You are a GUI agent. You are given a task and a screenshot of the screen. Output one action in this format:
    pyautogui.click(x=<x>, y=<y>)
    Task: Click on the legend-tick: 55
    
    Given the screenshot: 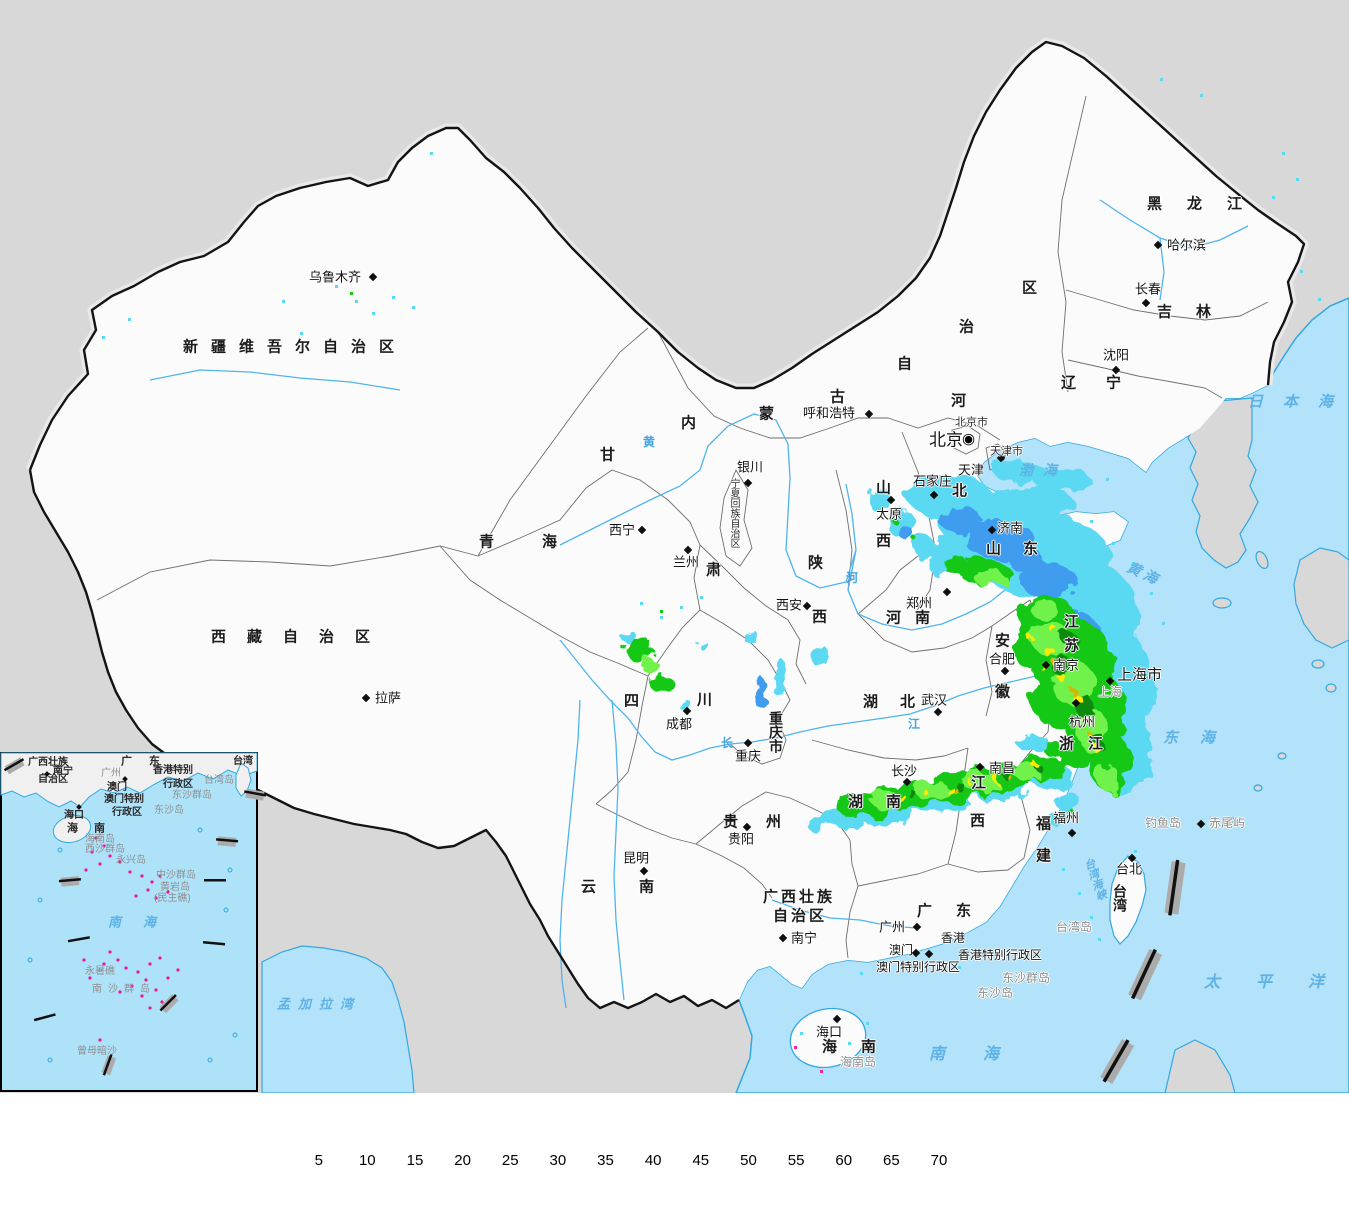 What is the action you would take?
    pyautogui.click(x=796, y=1160)
    